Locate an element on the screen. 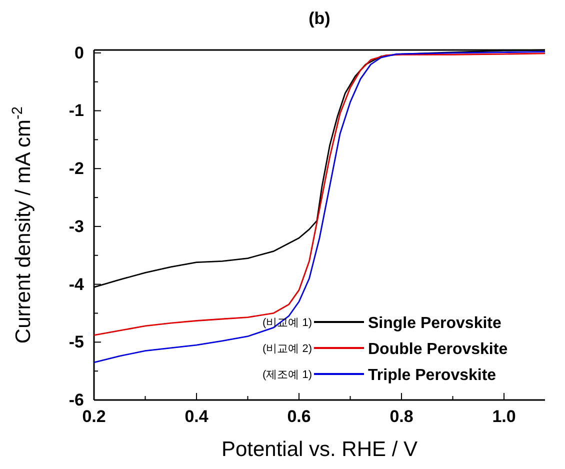 This screenshot has height=469, width=565. y-tick-label: -5 is located at coordinates (76, 342).